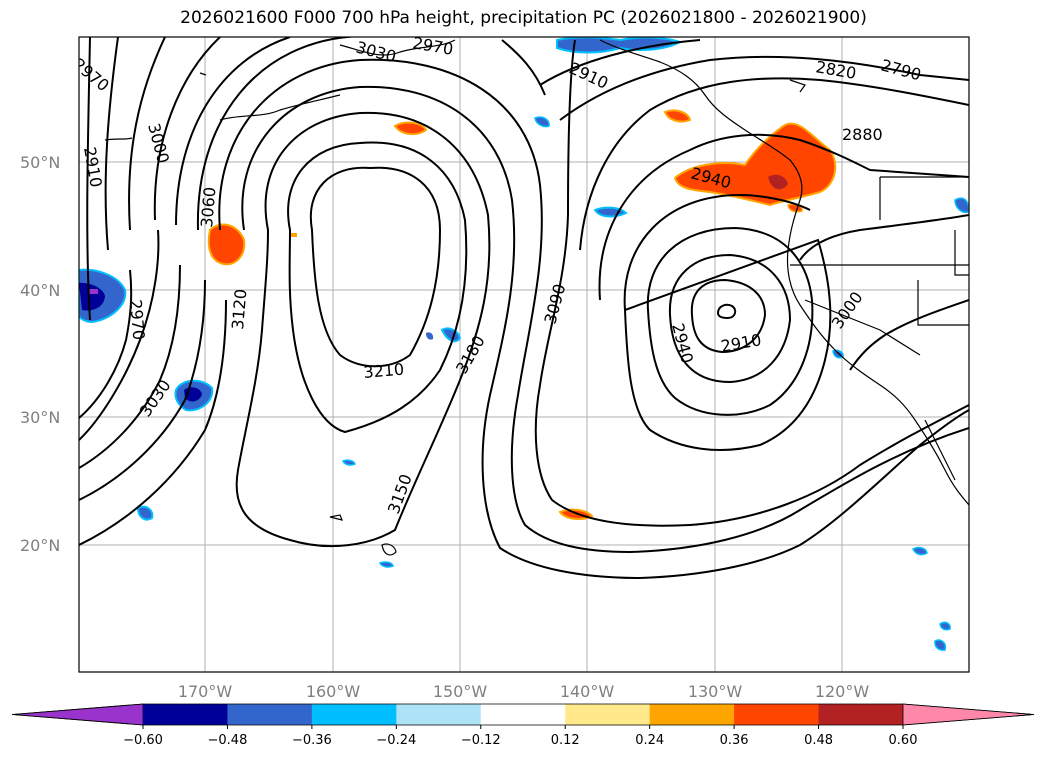  Describe the element at coordinates (587, 691) in the screenshot. I see `longitude-label: 140°W` at that location.